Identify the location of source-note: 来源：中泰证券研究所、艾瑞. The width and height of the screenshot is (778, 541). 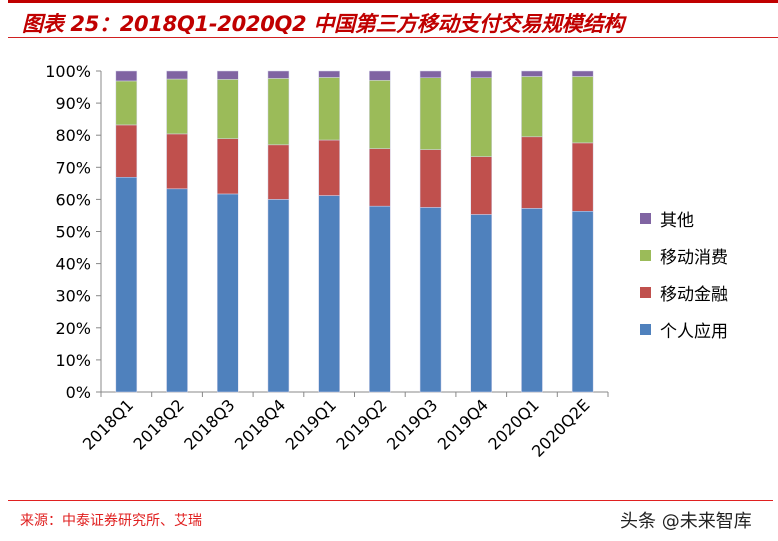
(111, 521).